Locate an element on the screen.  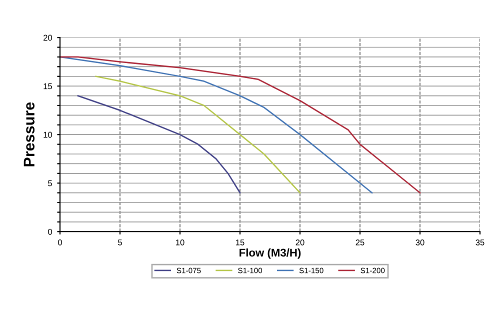
x-axis-title: Flow (M3/H) is located at coordinates (270, 253).